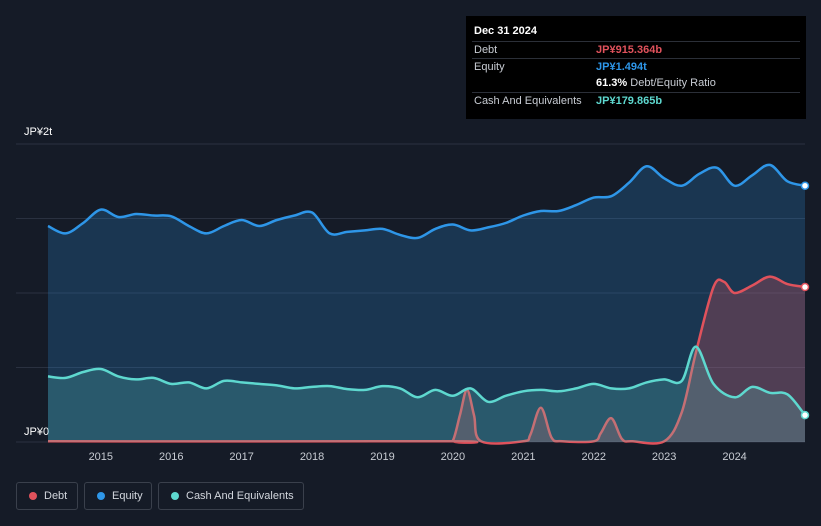  What do you see at coordinates (805, 185) in the screenshot?
I see `equity-last-point` at bounding box center [805, 185].